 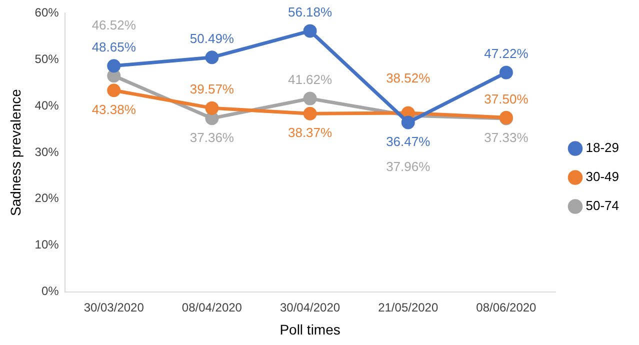 I want to click on x-tick-label: 08/06/2020, so click(x=506, y=307).